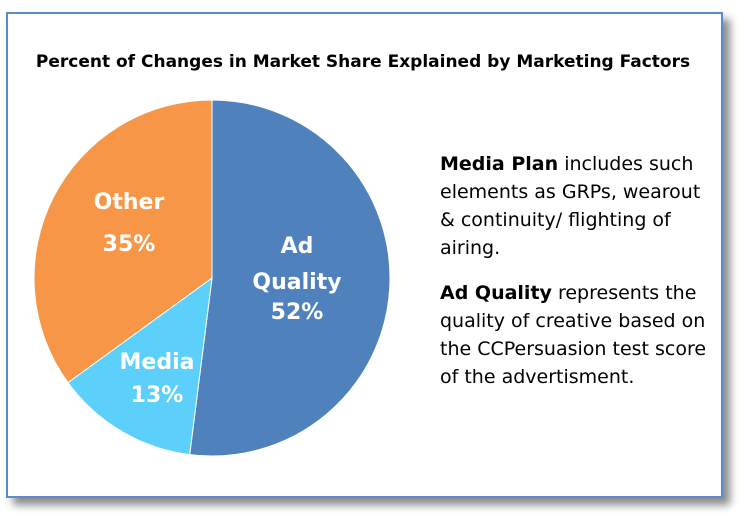  Describe the element at coordinates (129, 244) in the screenshot. I see `value-label: 35%` at that location.